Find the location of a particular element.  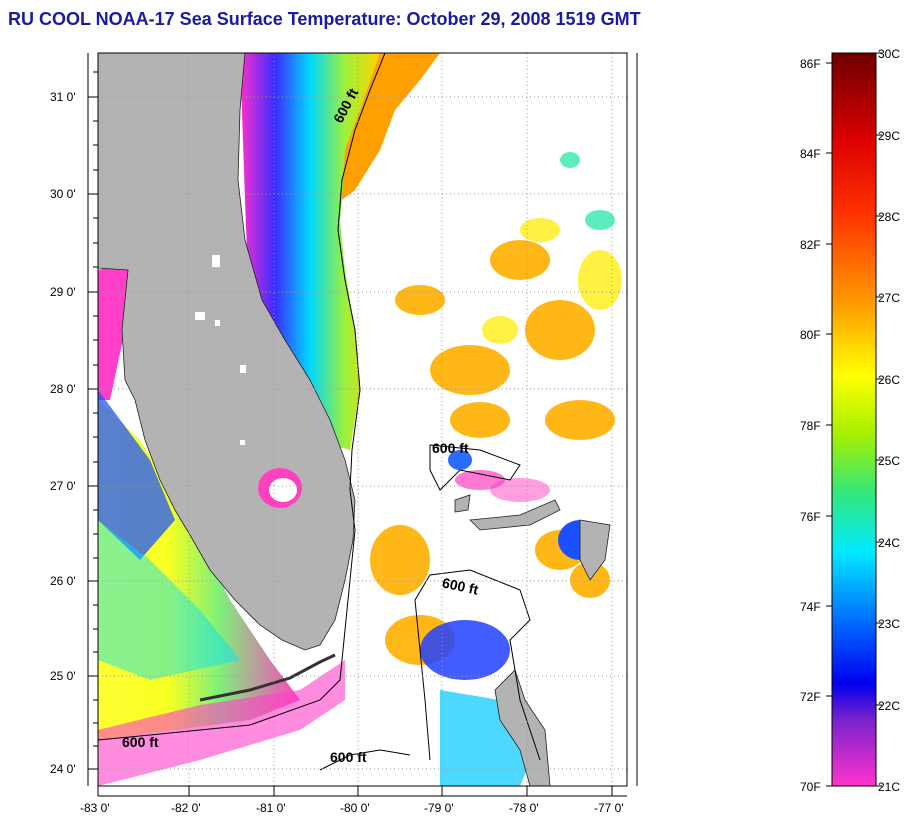

colorbar-f-76: 76F is located at coordinates (810, 517).